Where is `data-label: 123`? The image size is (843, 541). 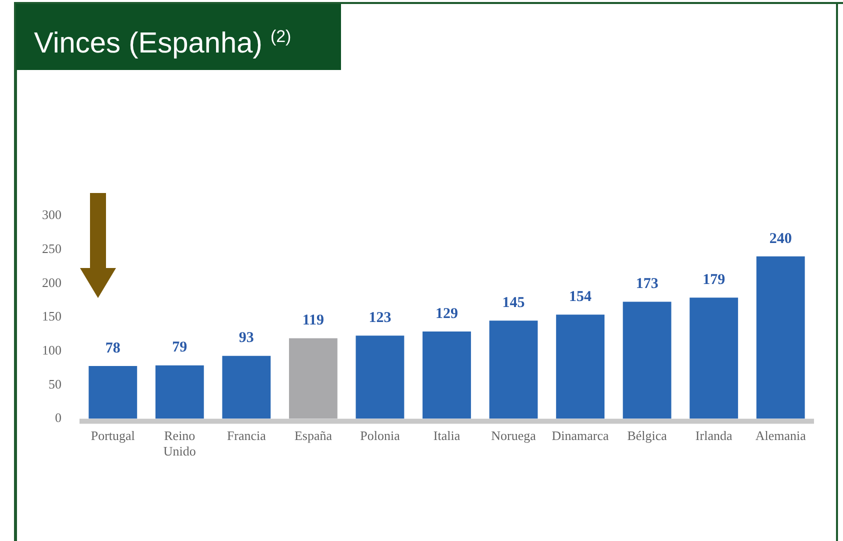 data-label: 123 is located at coordinates (380, 318).